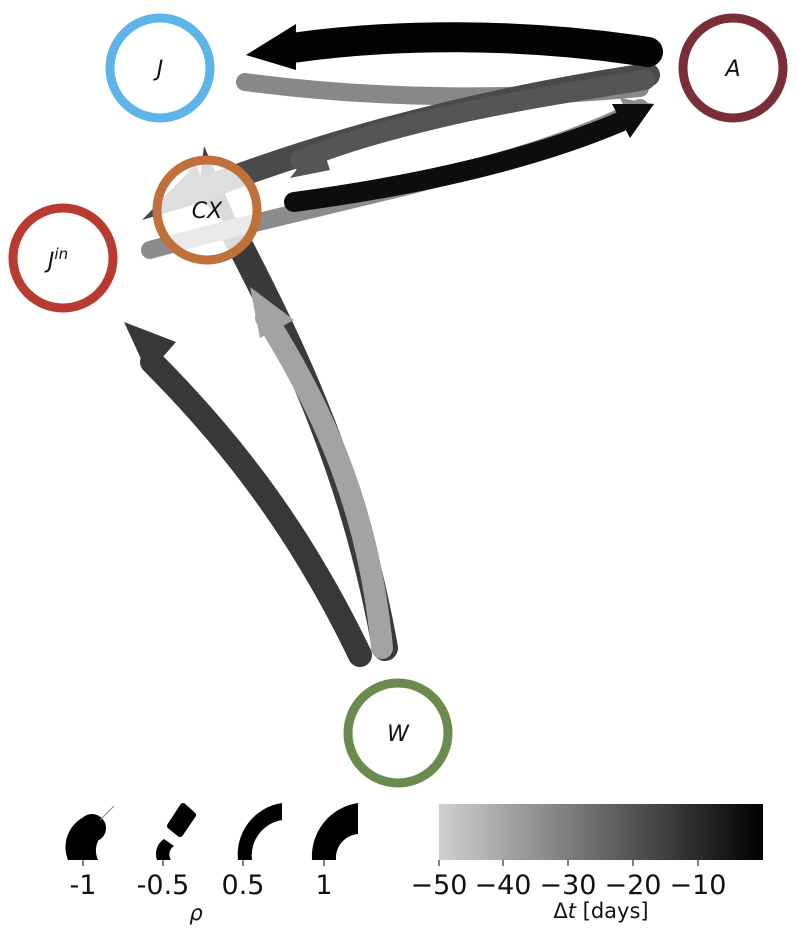 The height and width of the screenshot is (934, 798). Describe the element at coordinates (633, 885) in the screenshot. I see `colorbar-tick-label: −20` at that location.